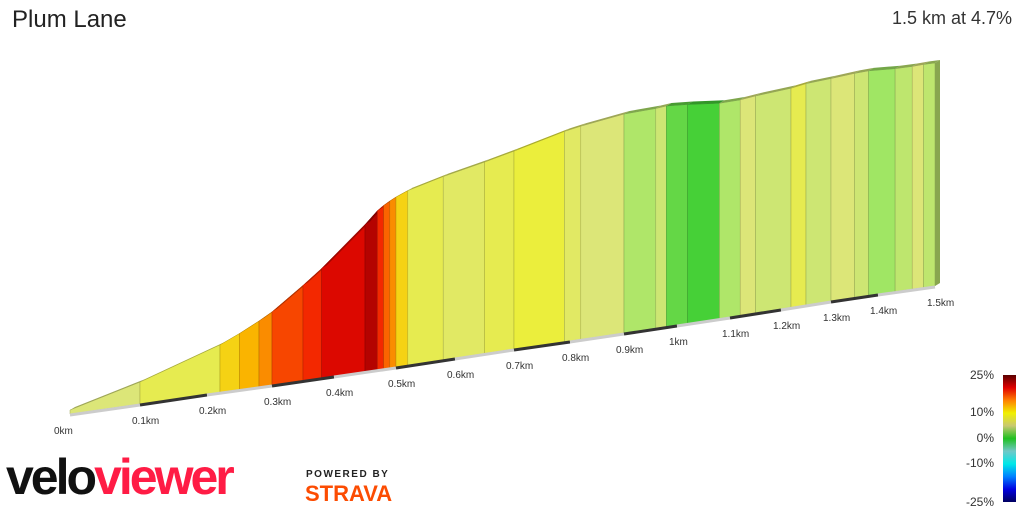 The width and height of the screenshot is (1024, 512). I want to click on x-tick-label: 1.3km, so click(836, 318).